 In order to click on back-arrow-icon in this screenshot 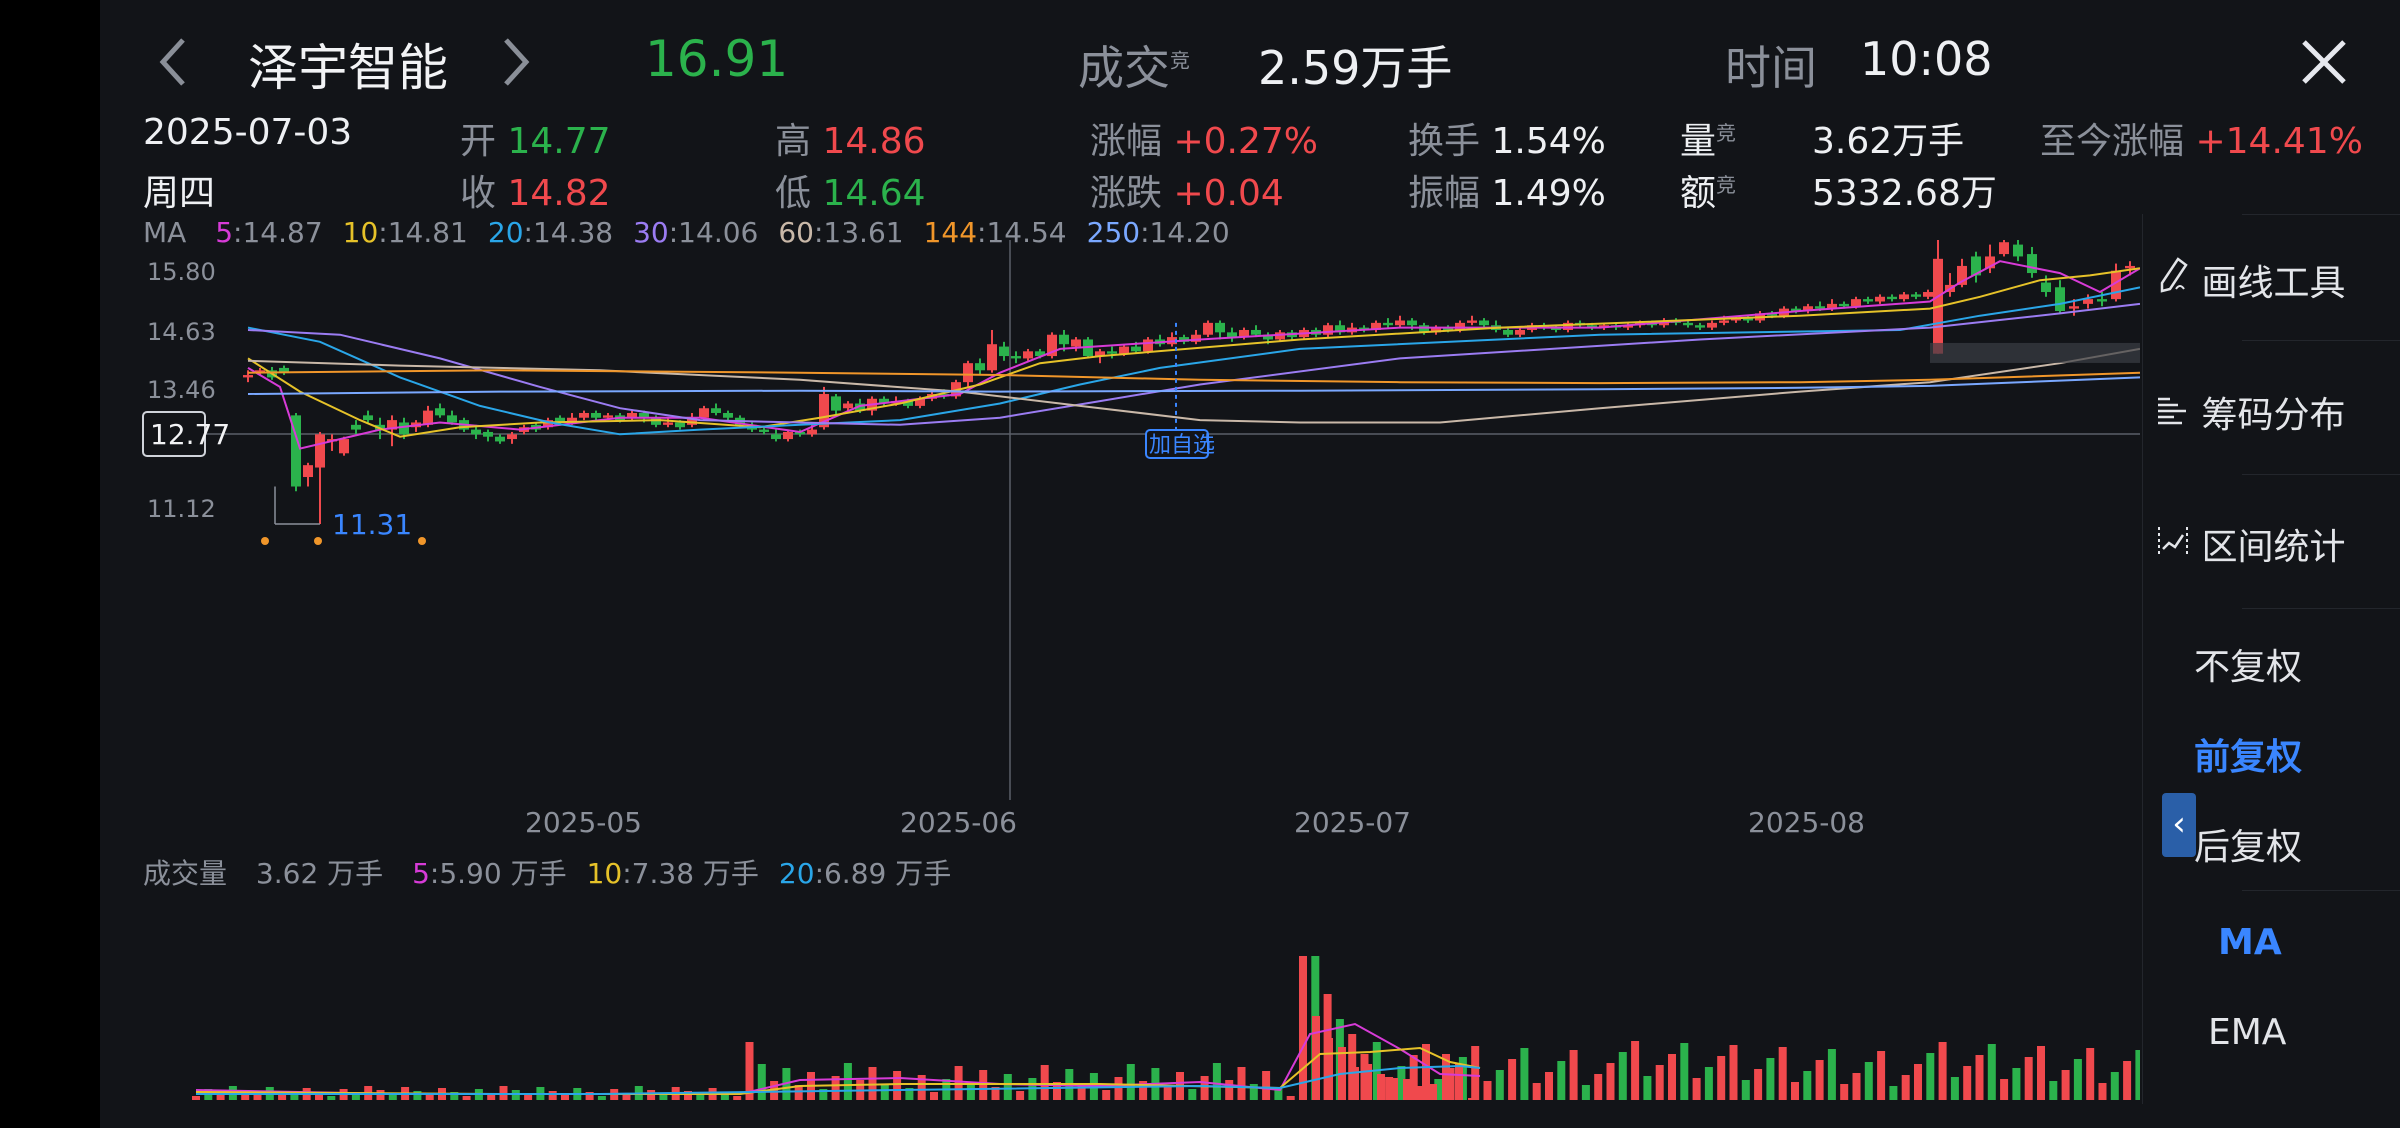, I will do `click(173, 67)`.